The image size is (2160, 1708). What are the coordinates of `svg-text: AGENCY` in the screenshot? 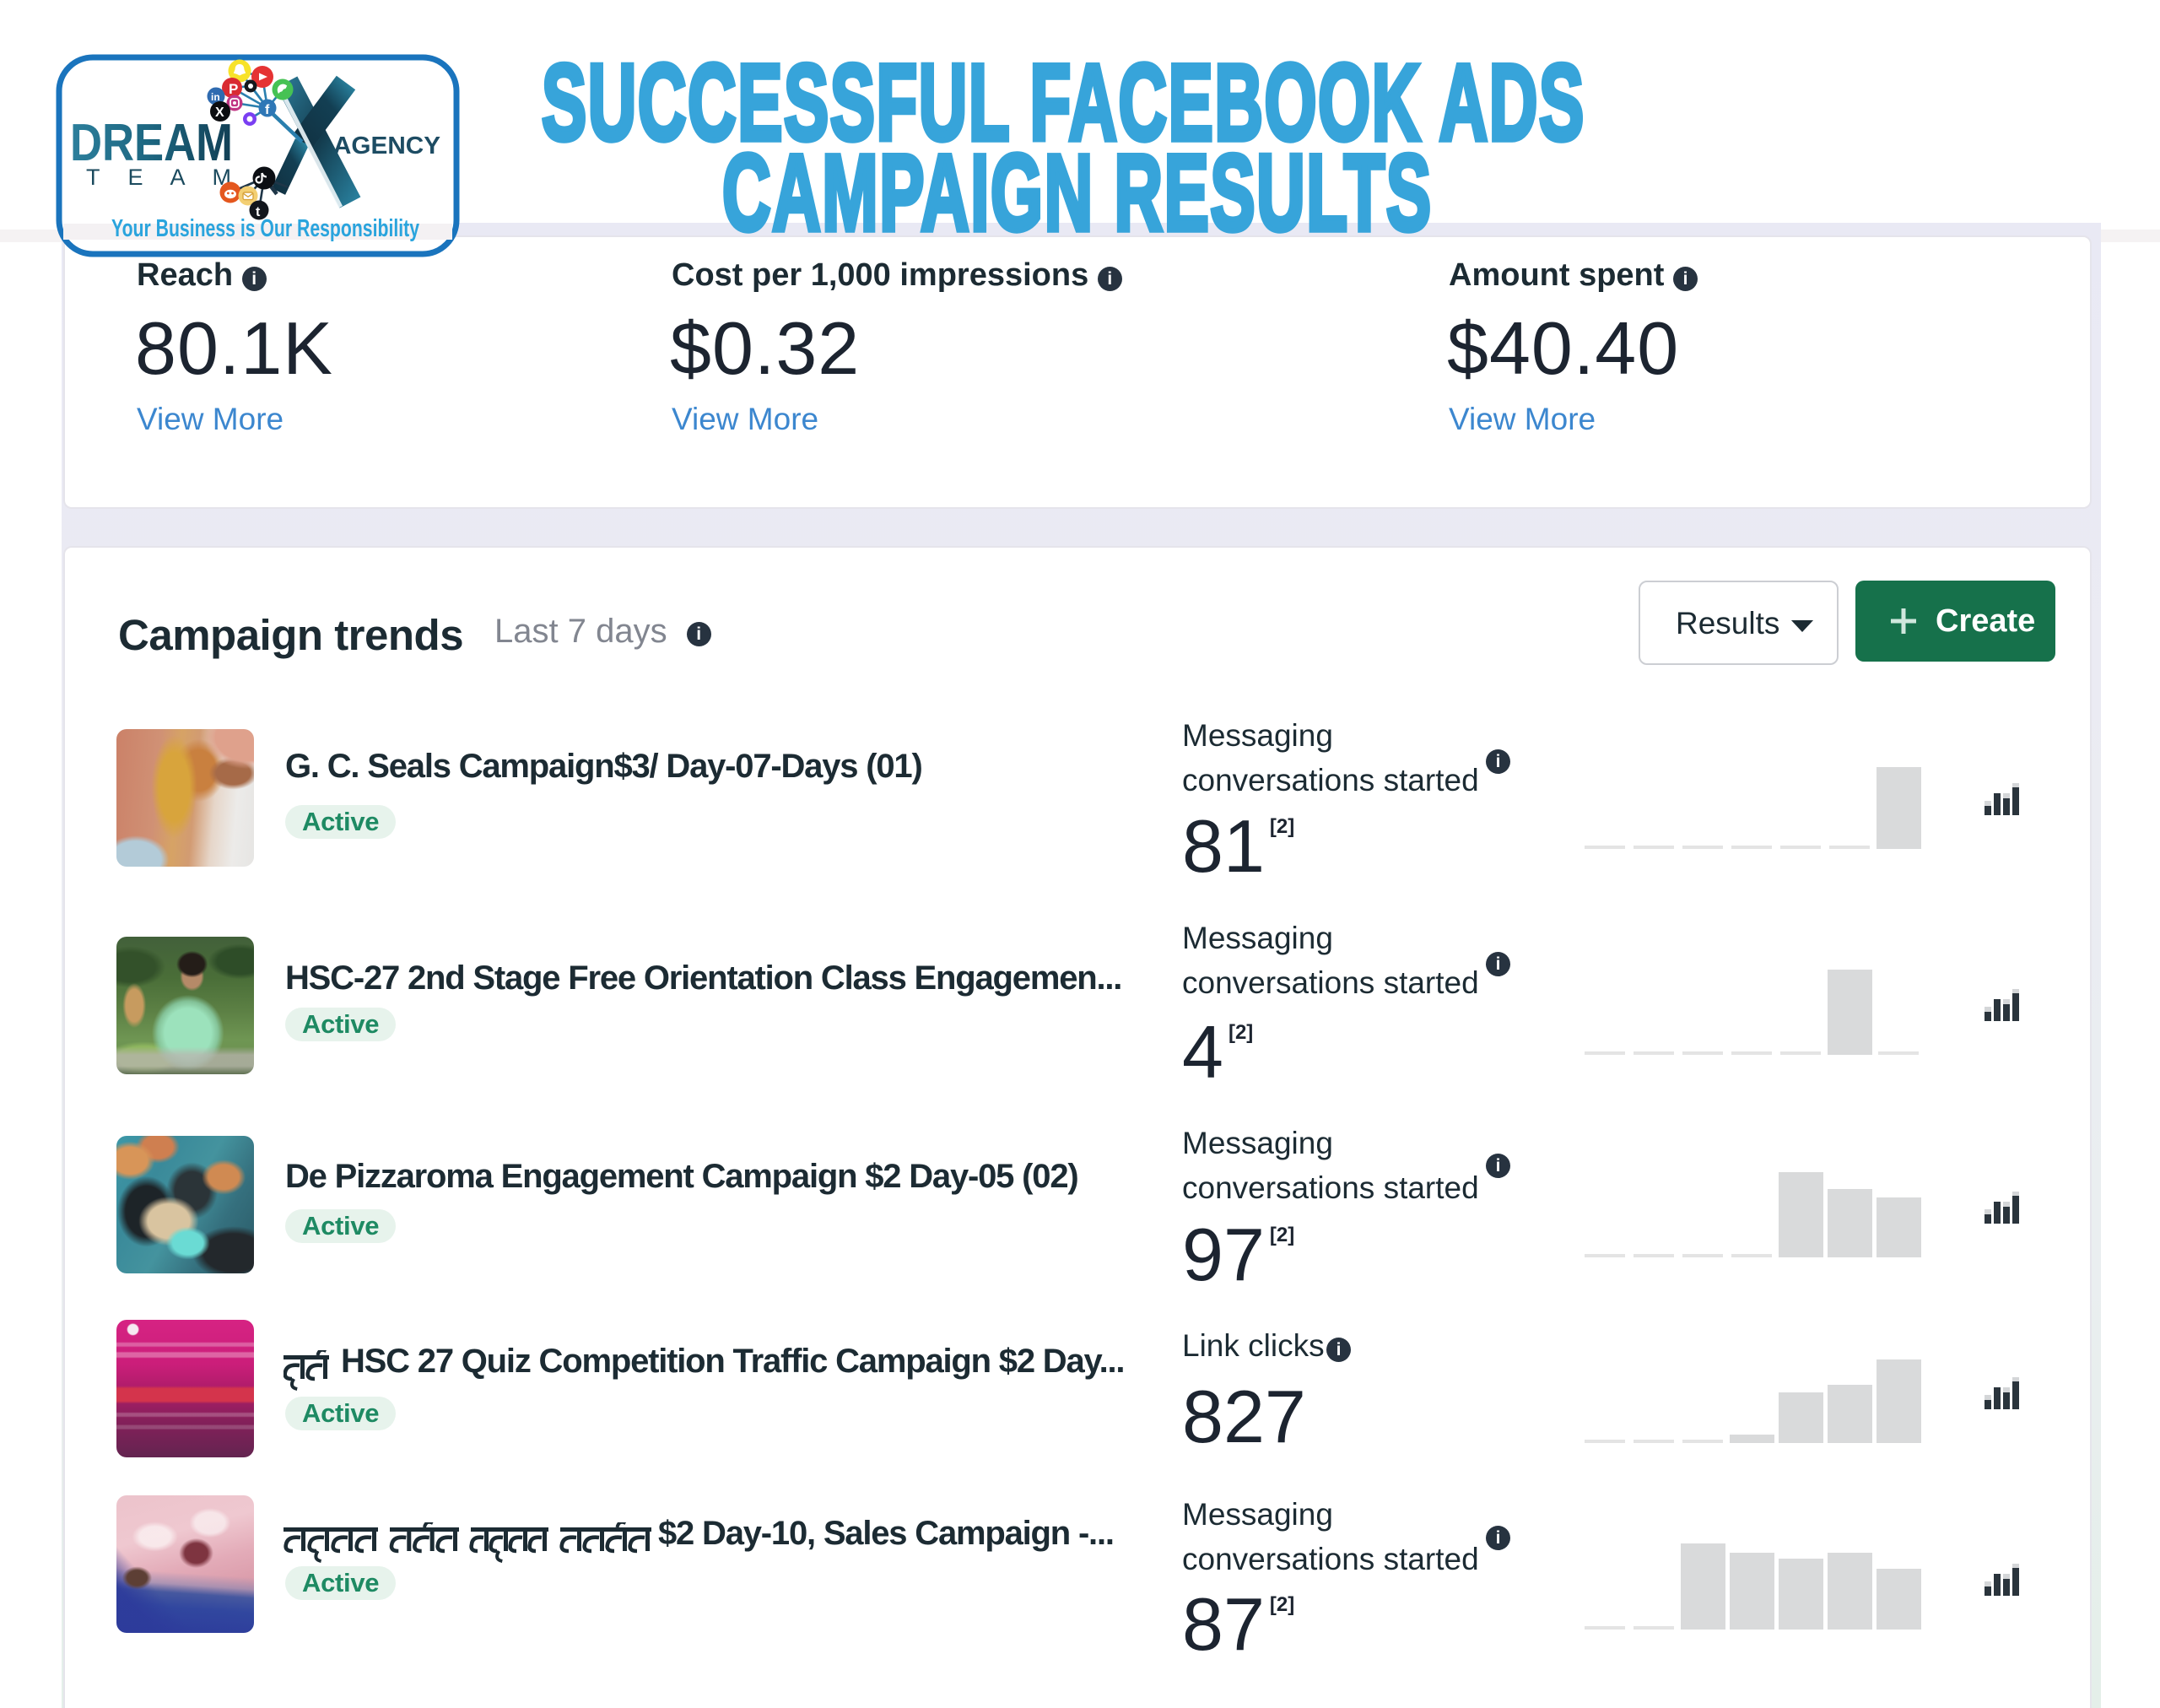 It's located at (386, 145).